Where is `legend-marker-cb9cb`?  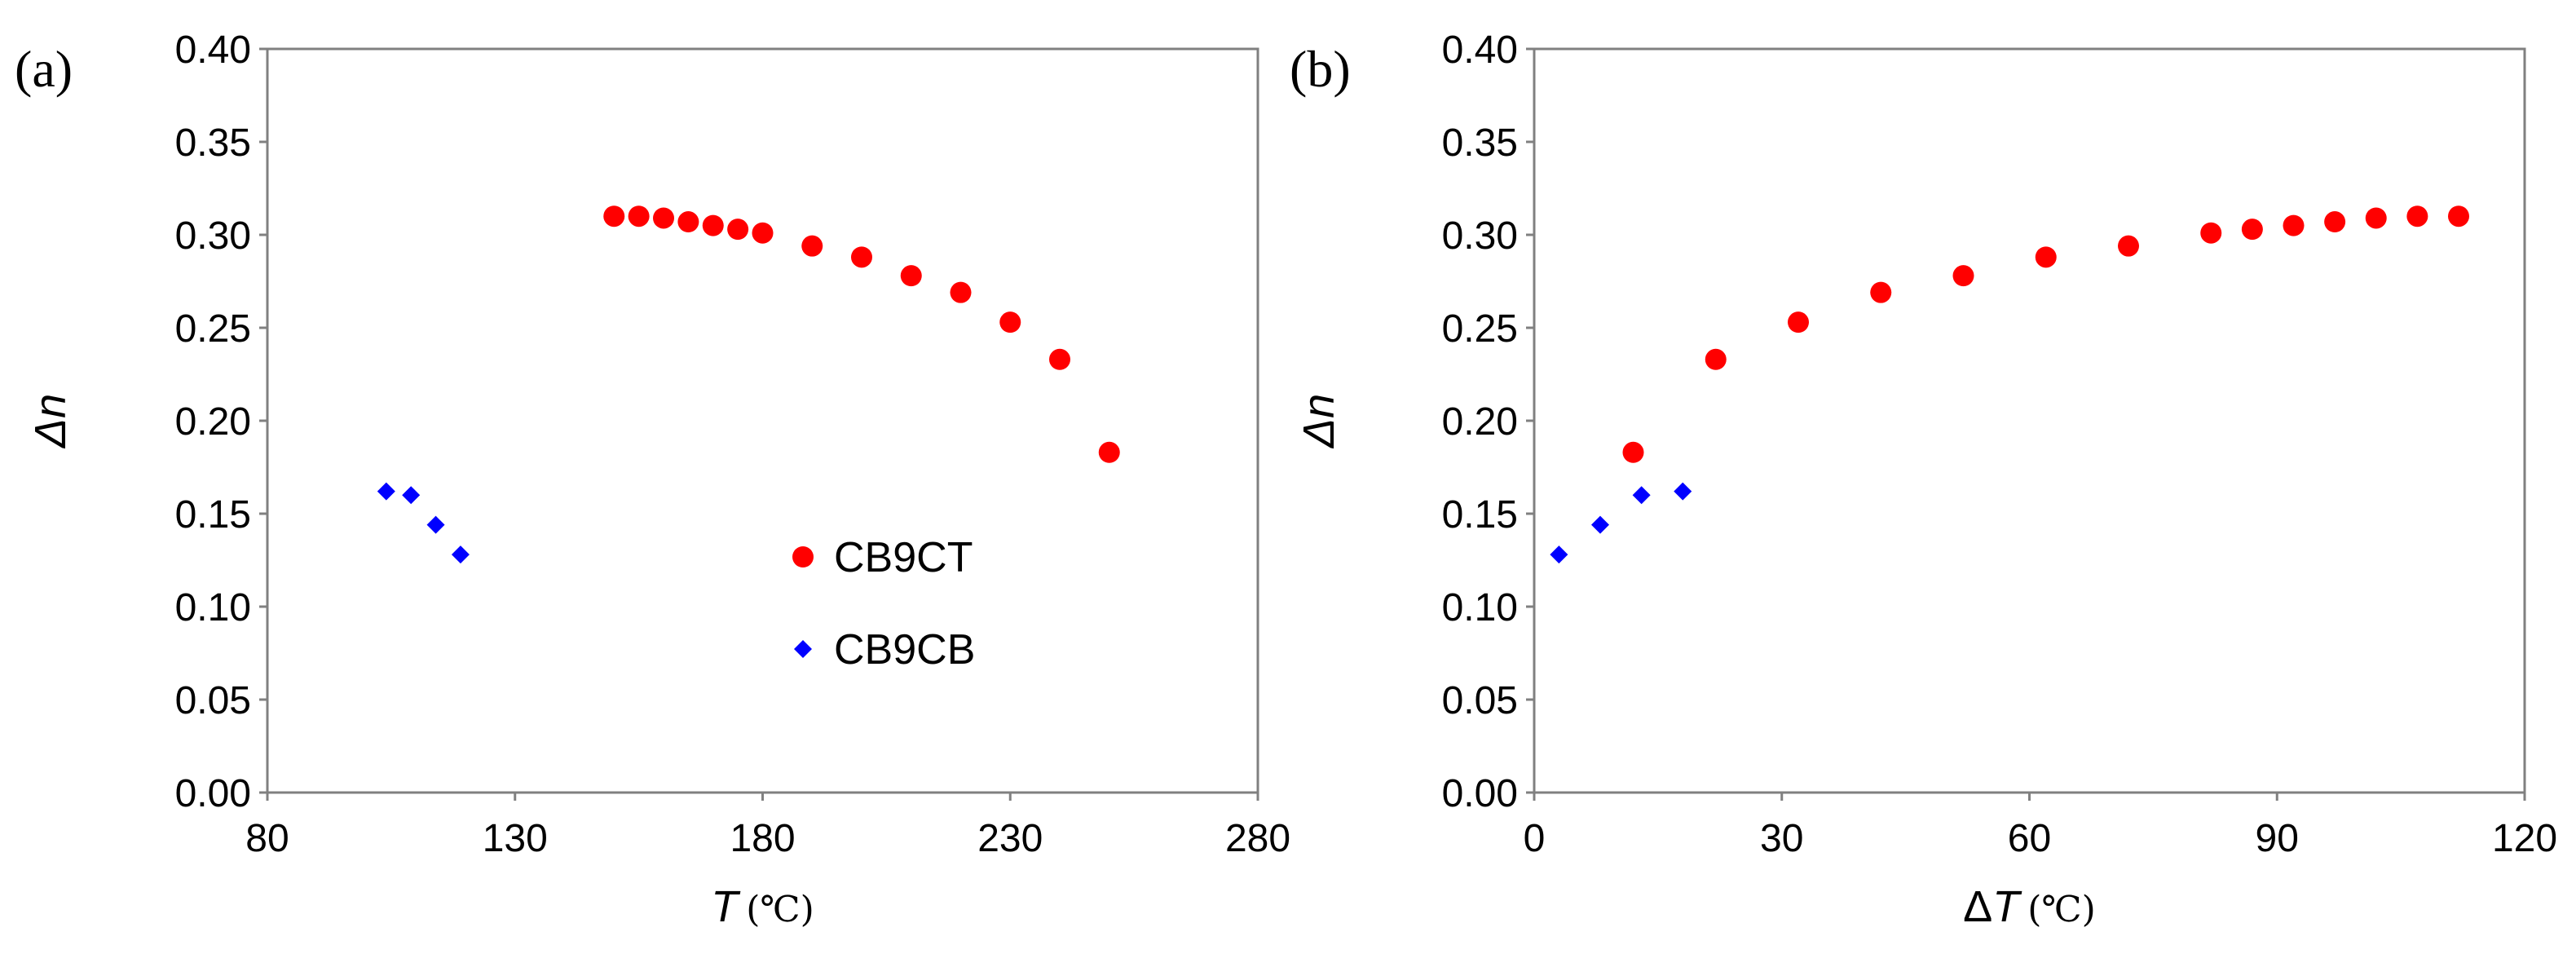 legend-marker-cb9cb is located at coordinates (803, 649).